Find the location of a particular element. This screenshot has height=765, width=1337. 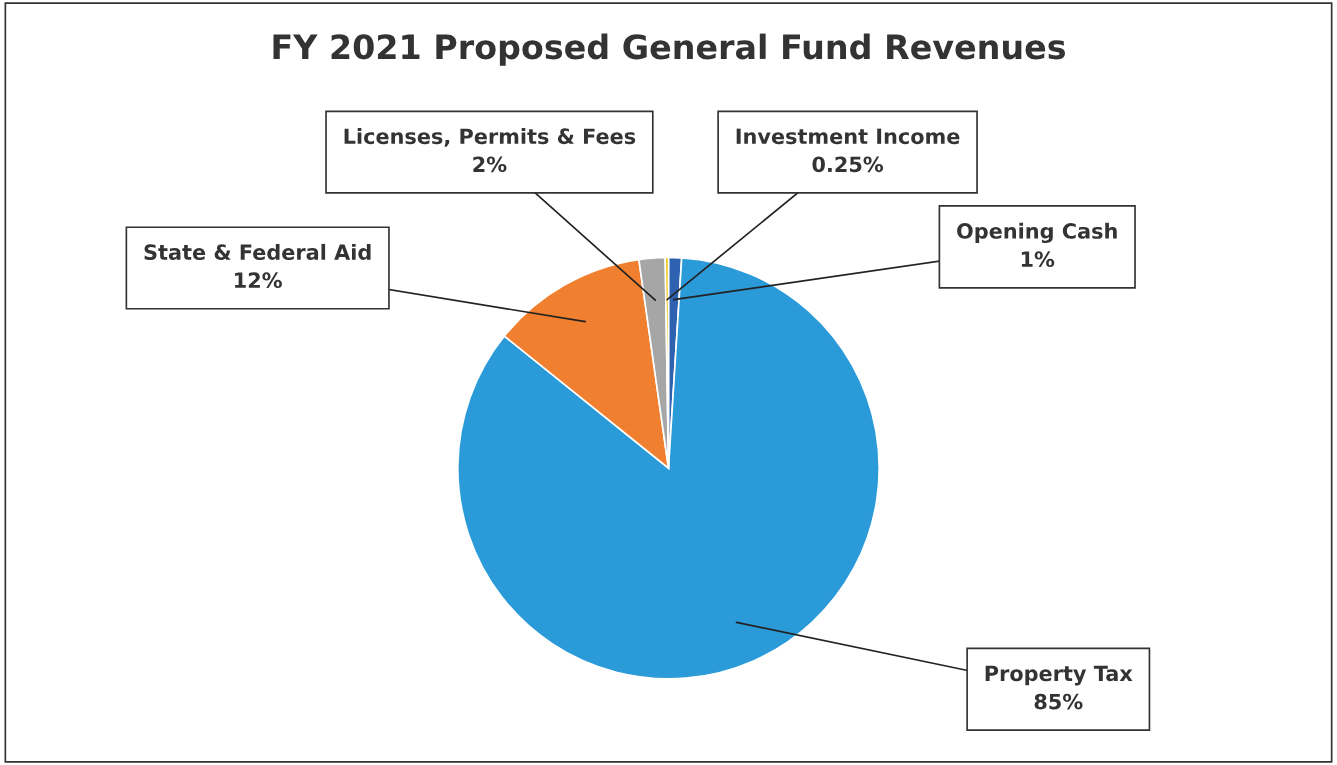

data-label: 0.25% is located at coordinates (848, 164).